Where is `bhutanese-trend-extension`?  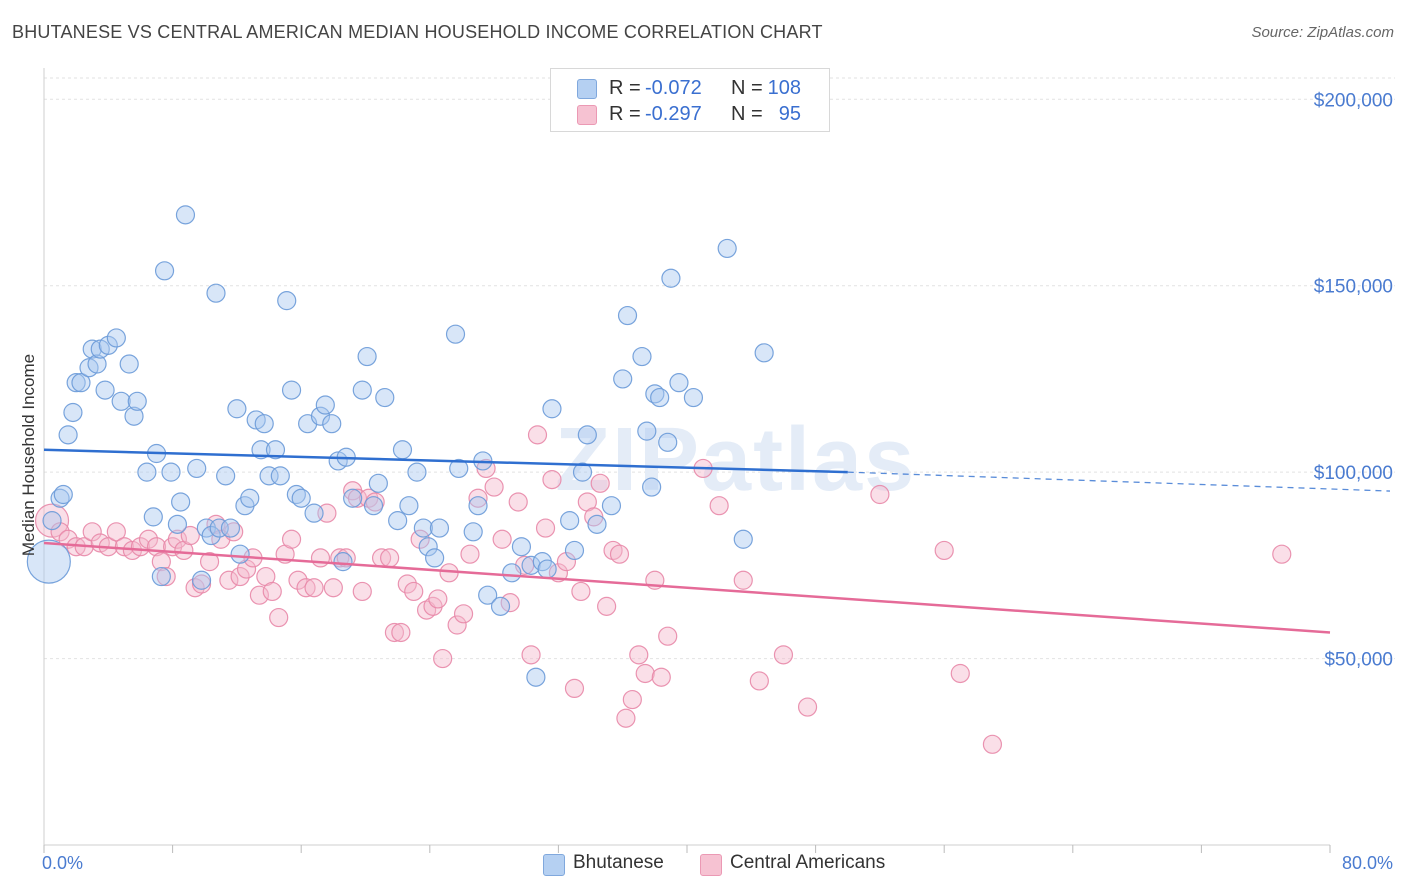 bhutanese-trend-extension is located at coordinates (1119, 481).